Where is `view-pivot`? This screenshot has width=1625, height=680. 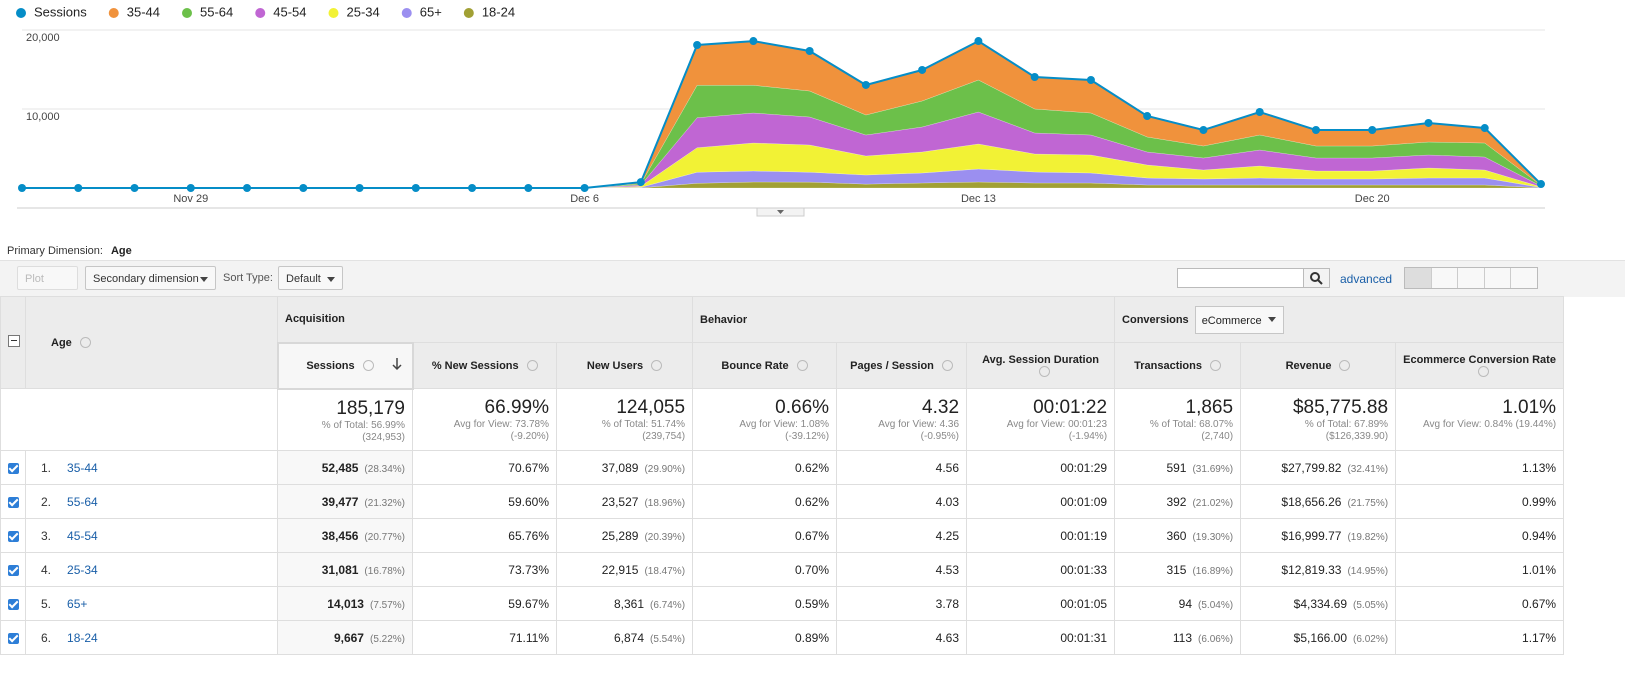
view-pivot is located at coordinates (1524, 278).